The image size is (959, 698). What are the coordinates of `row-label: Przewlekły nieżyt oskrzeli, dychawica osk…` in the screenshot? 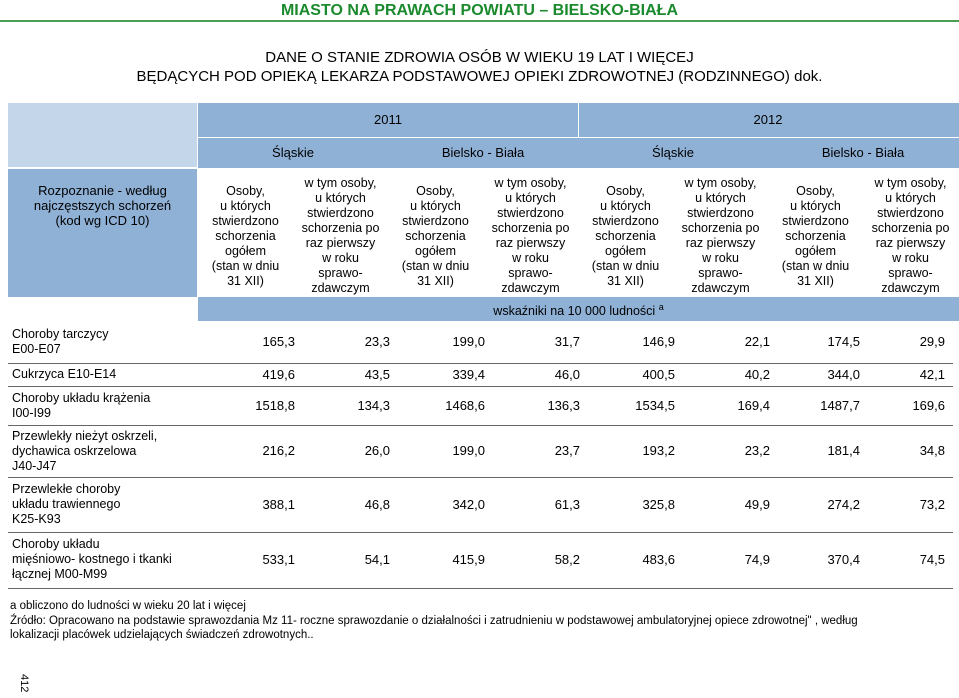 It's located at (84, 451).